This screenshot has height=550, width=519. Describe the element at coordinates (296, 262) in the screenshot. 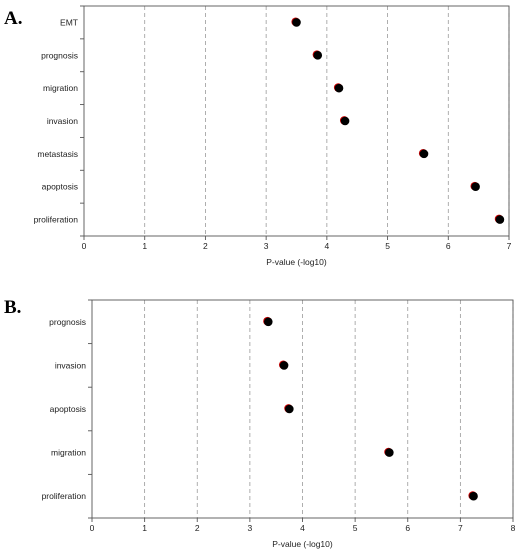

I see `panel-a-x-axis-title: P-value (-log10)` at that location.